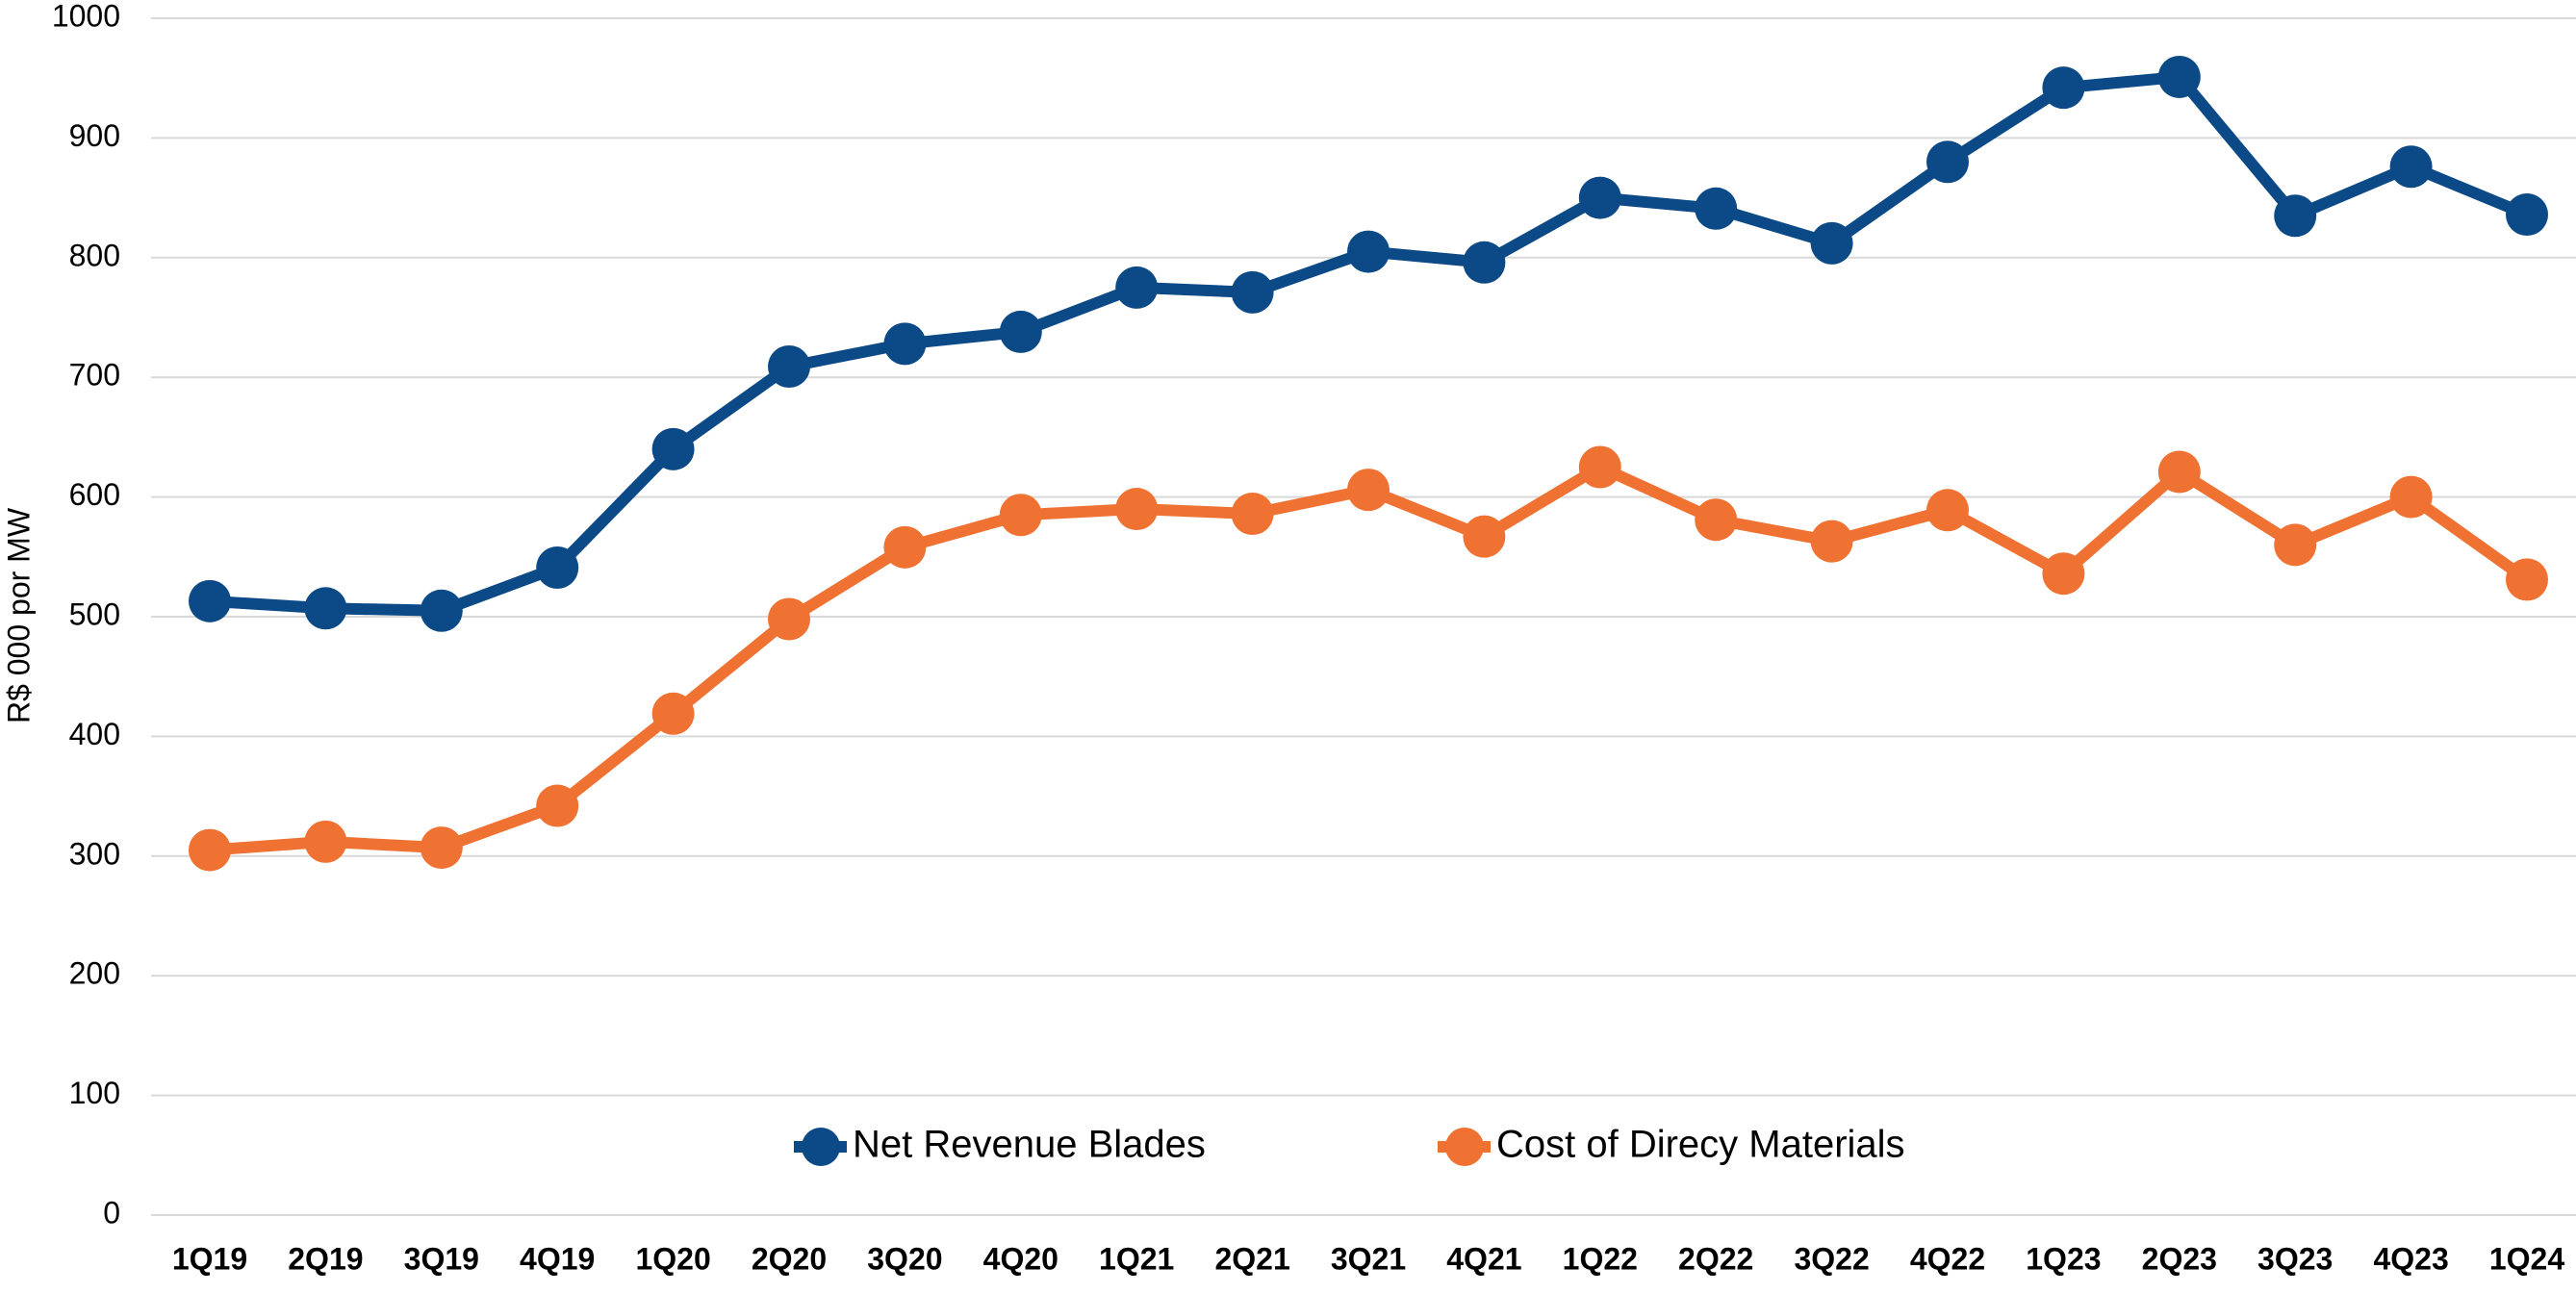 The width and height of the screenshot is (2576, 1294). I want to click on y-tick-label: 400, so click(94, 734).